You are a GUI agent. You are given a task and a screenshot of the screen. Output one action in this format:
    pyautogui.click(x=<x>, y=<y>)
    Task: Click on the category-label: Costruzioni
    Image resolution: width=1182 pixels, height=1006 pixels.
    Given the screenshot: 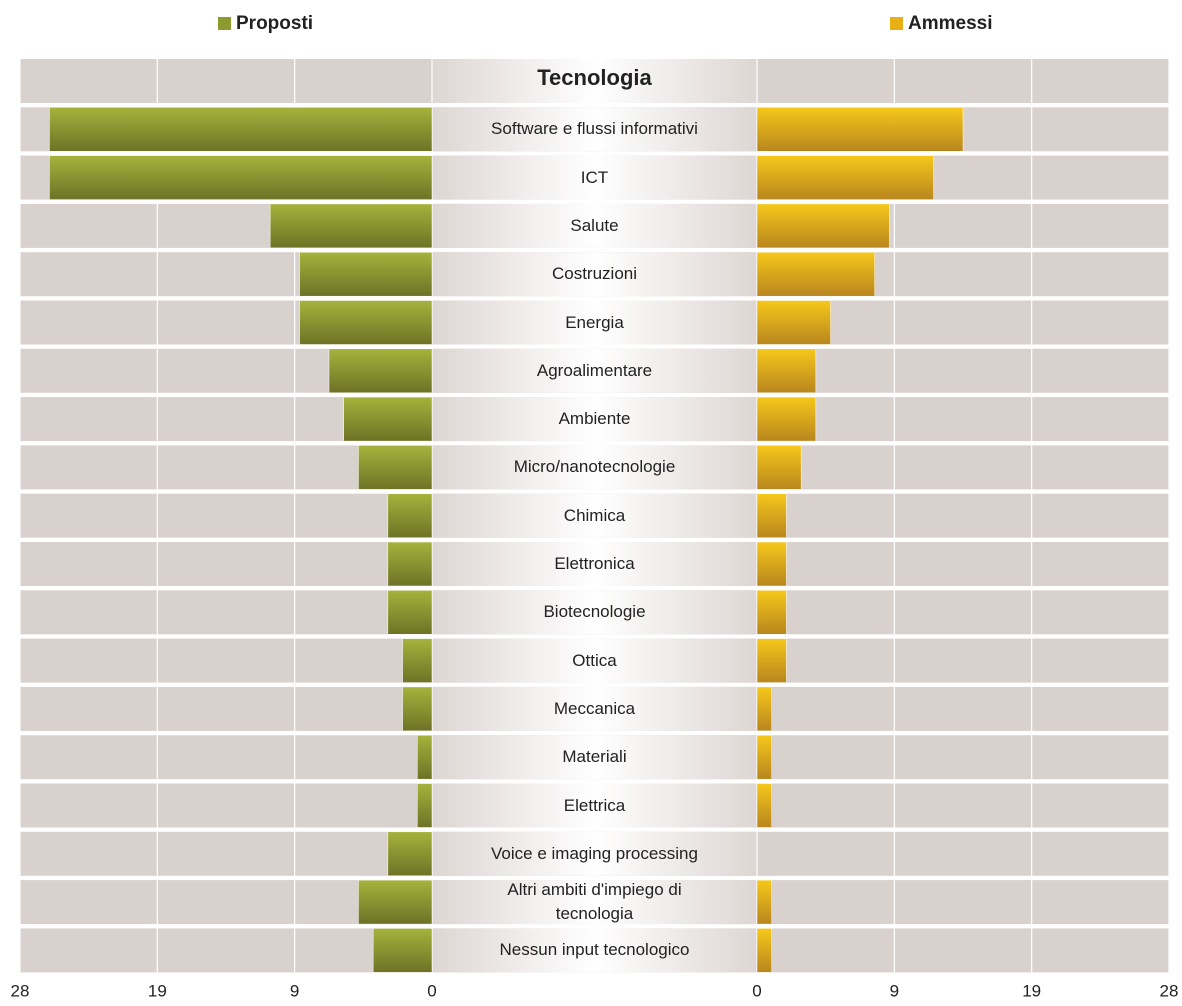 What is the action you would take?
    pyautogui.click(x=594, y=274)
    